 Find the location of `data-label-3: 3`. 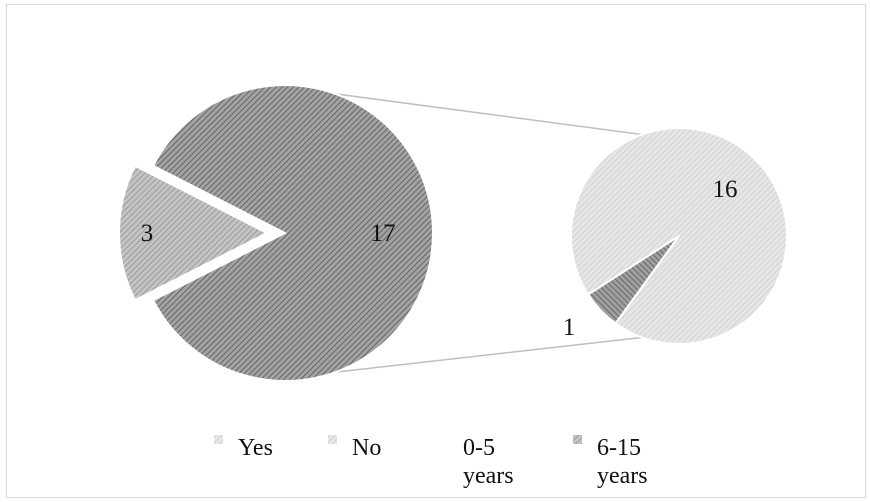

data-label-3: 3 is located at coordinates (147, 233).